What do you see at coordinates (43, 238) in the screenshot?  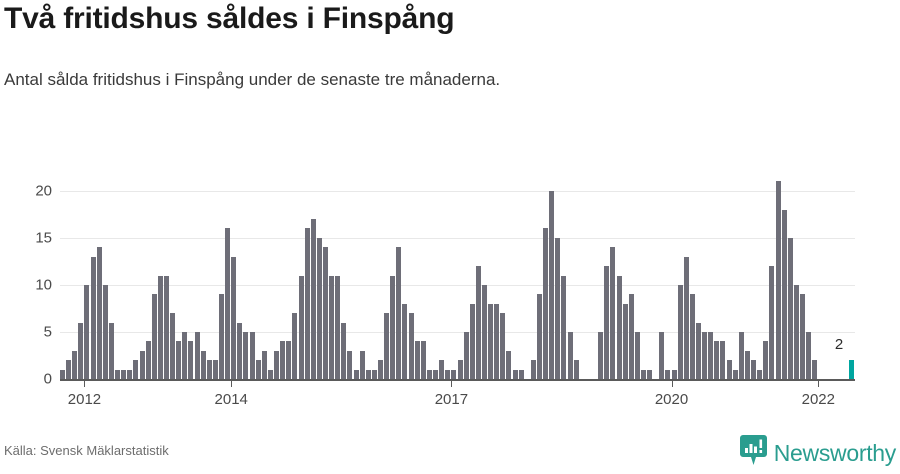 I see `y-axis-tick-label: 15` at bounding box center [43, 238].